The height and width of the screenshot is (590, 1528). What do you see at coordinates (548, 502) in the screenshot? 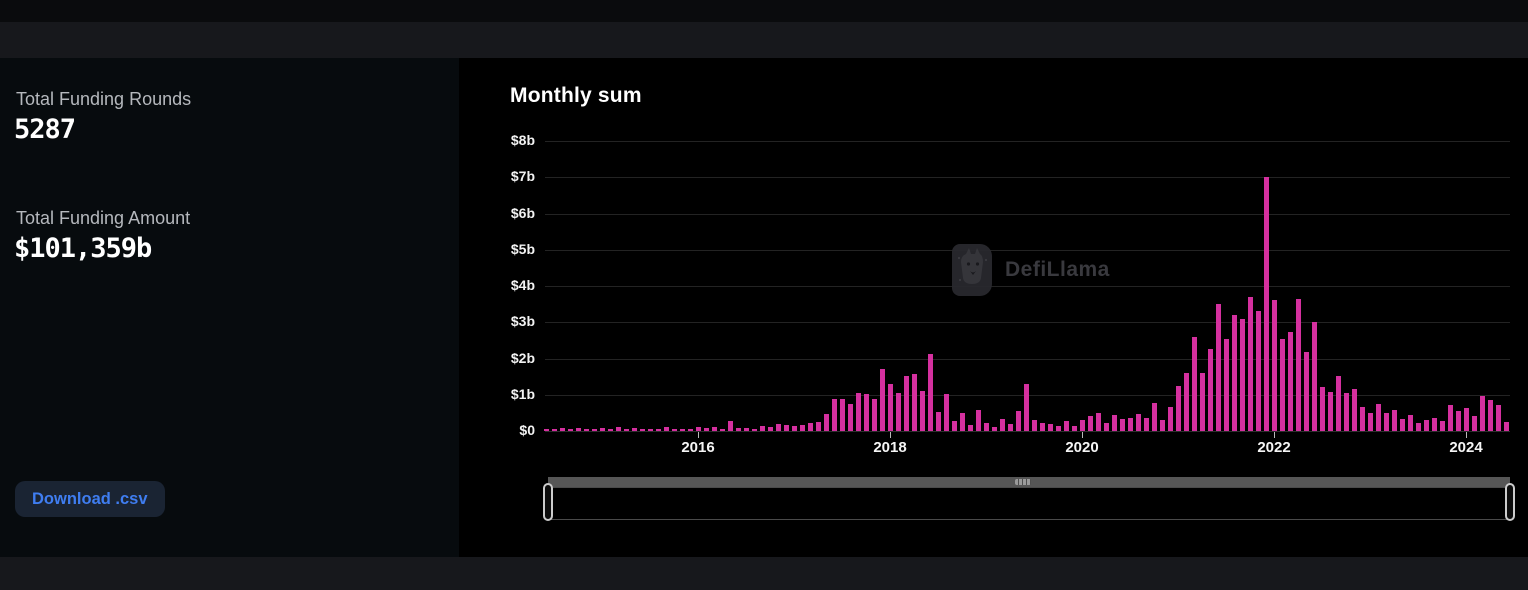
I see `zoom-slider-left-handle` at bounding box center [548, 502].